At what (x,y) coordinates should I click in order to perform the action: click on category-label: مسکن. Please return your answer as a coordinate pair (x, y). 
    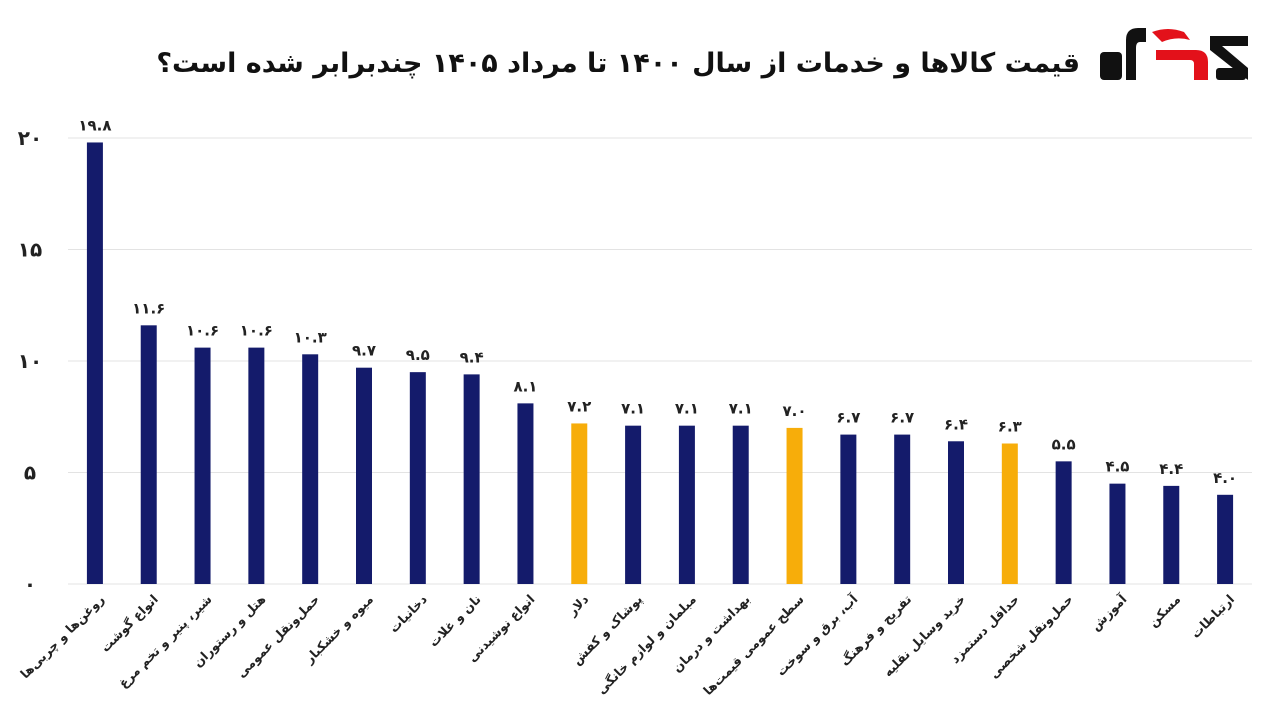
    Looking at the image, I should click on (1164, 611).